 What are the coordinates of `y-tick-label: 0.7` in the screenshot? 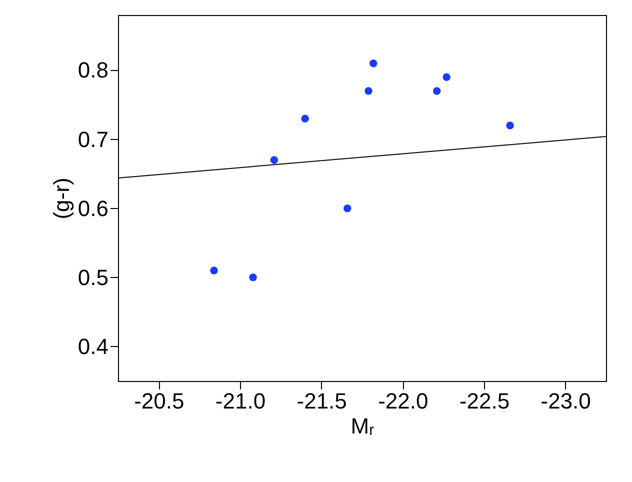 It's located at (93, 139).